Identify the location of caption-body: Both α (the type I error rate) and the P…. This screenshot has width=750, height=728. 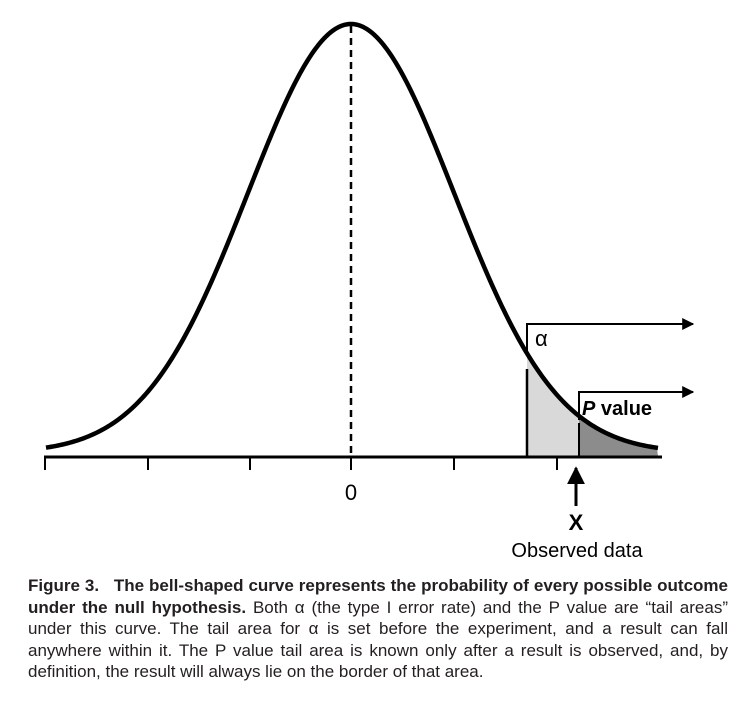
(378, 639).